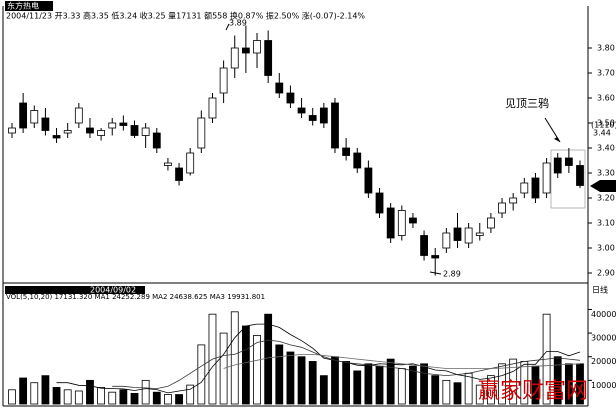 The width and height of the screenshot is (616, 408). Describe the element at coordinates (606, 223) in the screenshot. I see `y-tick-label: 3.10` at that location.